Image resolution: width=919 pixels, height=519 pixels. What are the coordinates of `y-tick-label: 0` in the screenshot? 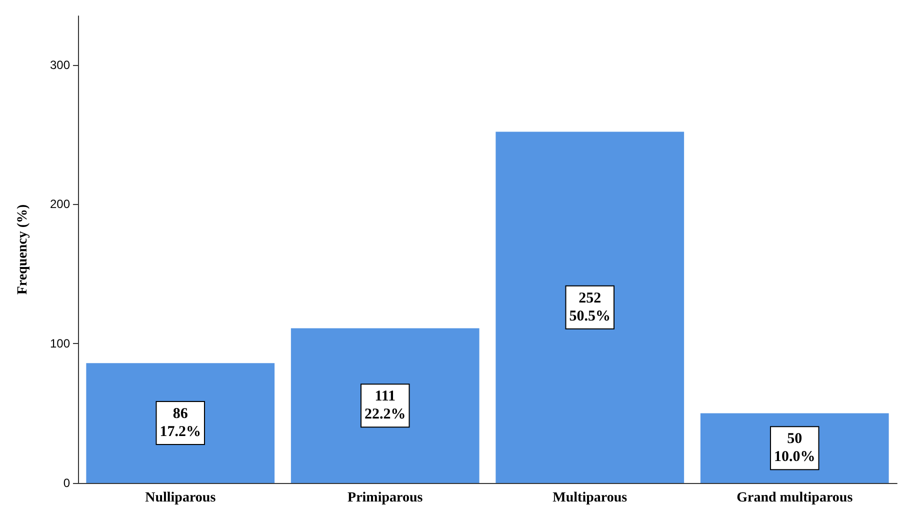 It's located at (66, 483).